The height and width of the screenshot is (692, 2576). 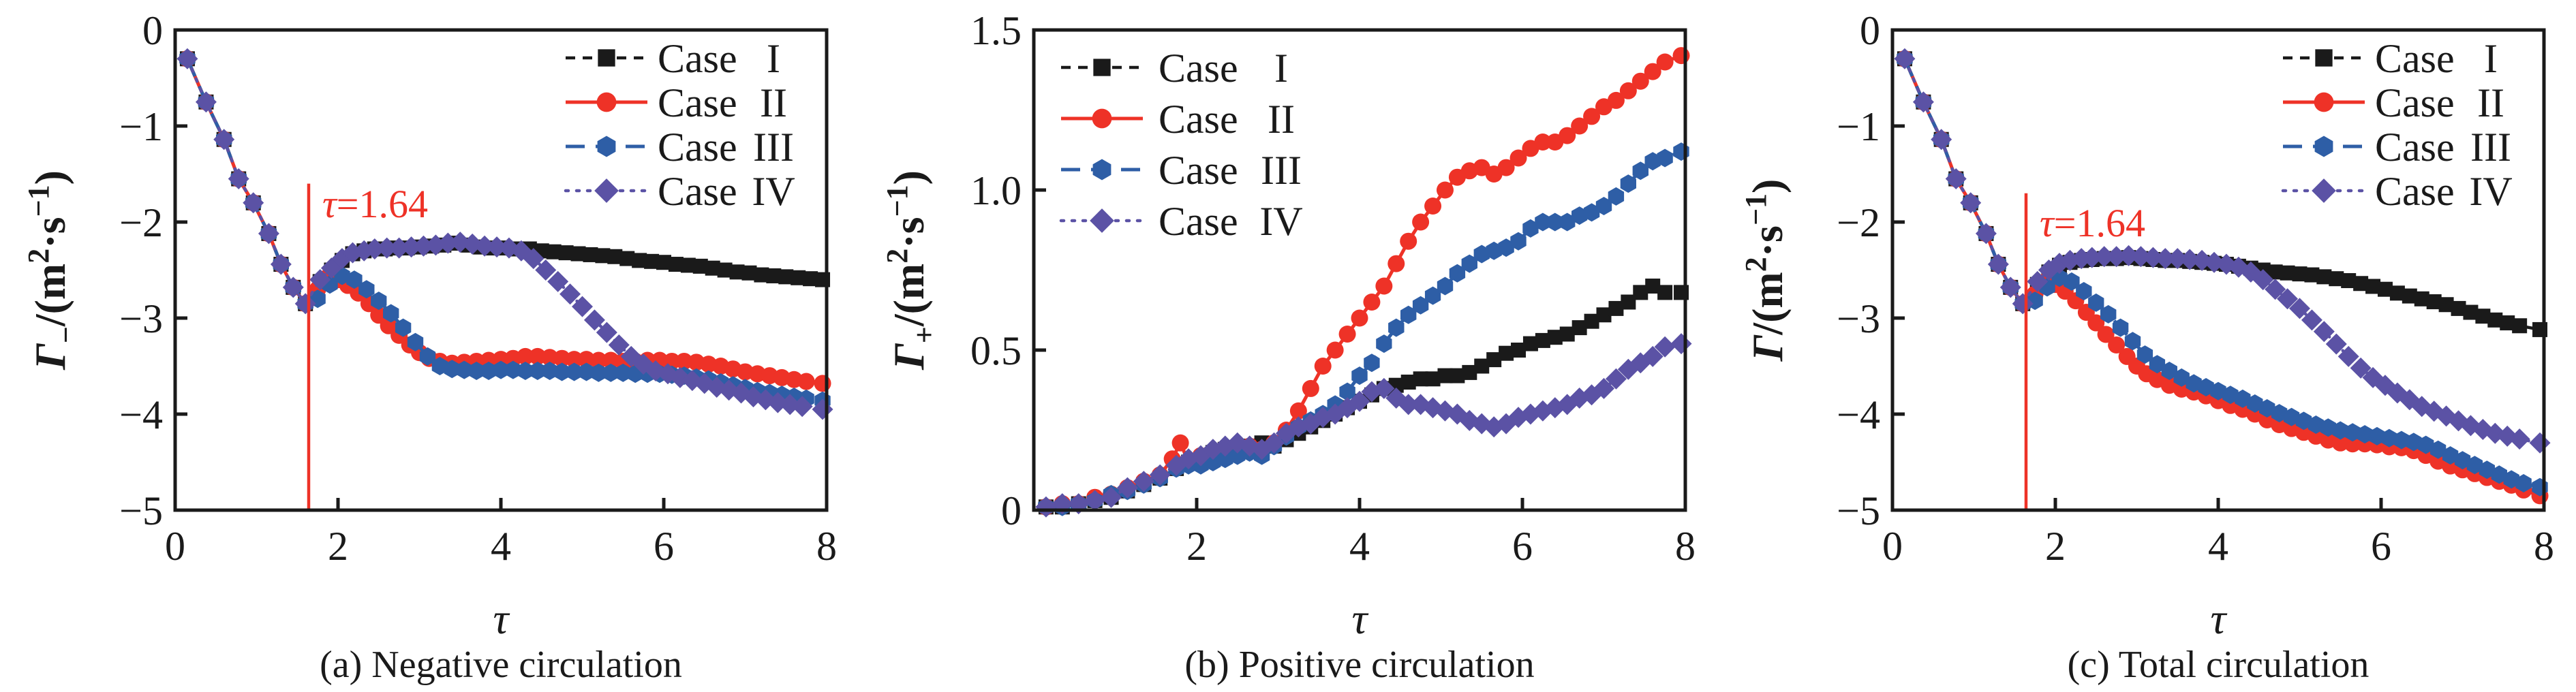 What do you see at coordinates (996, 351) in the screenshot?
I see `y-tick-label: 0.5` at bounding box center [996, 351].